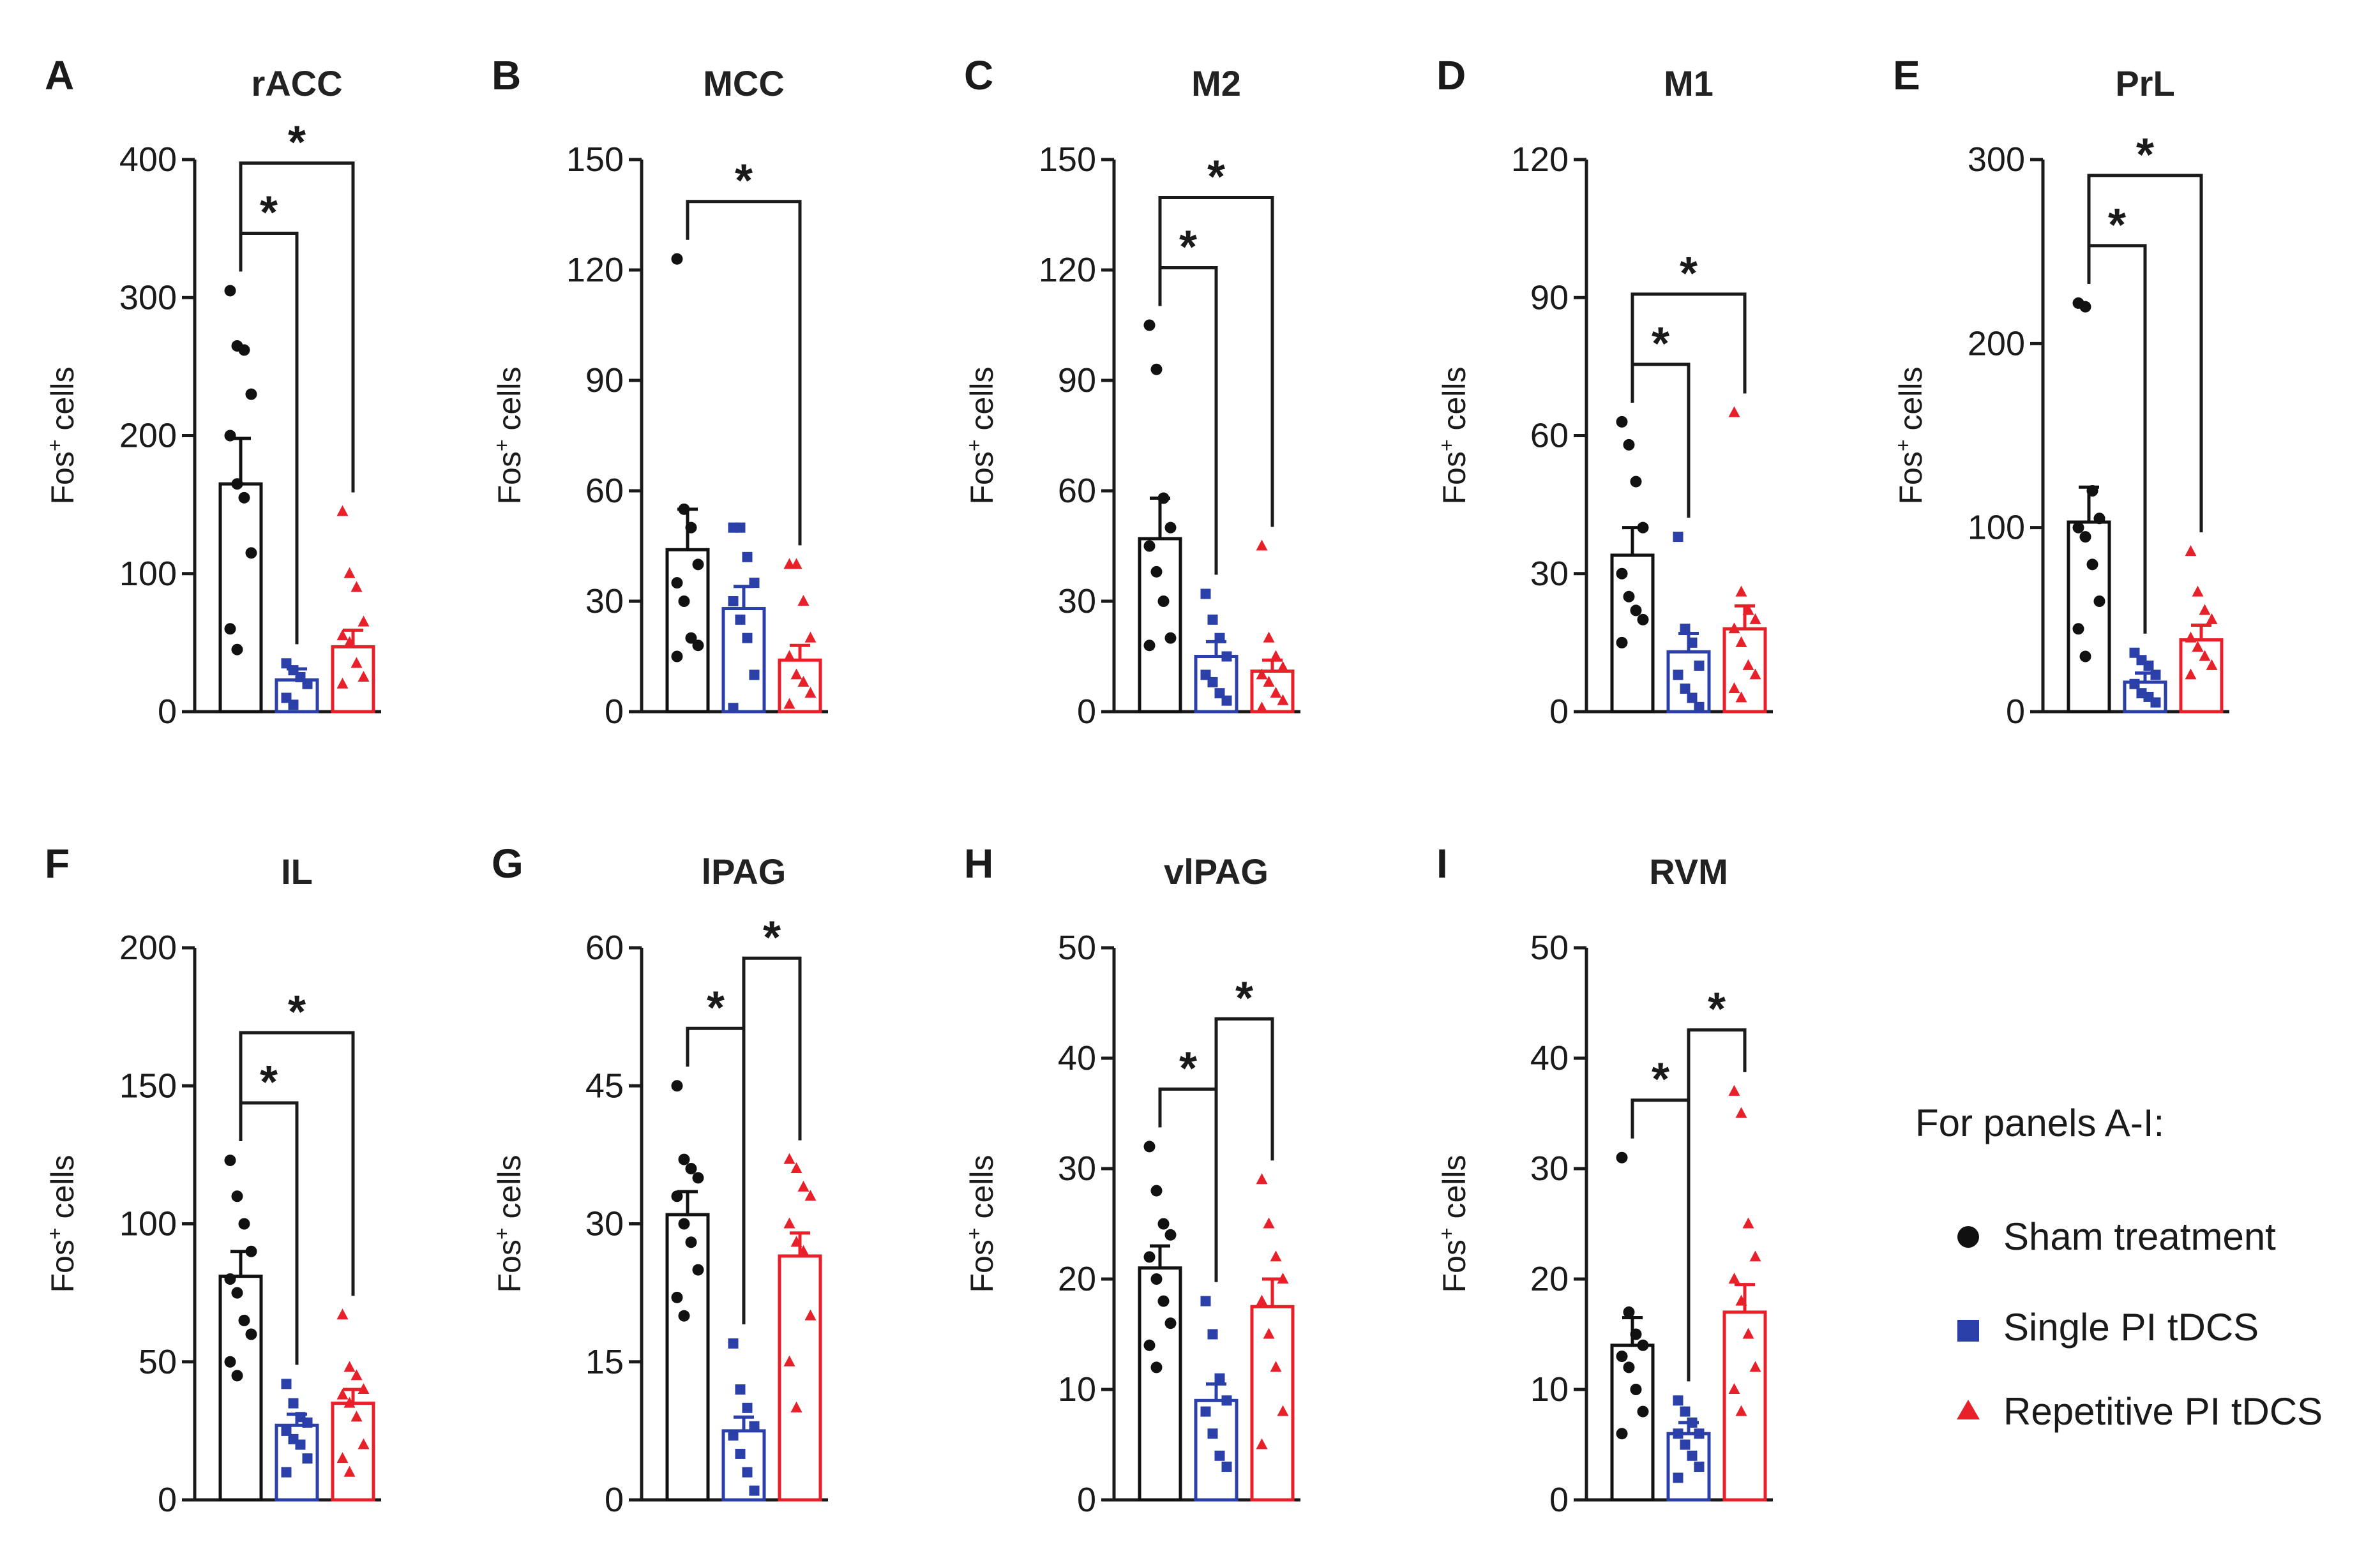  Describe the element at coordinates (1549, 436) in the screenshot. I see `y-tick-label-d: 60` at that location.